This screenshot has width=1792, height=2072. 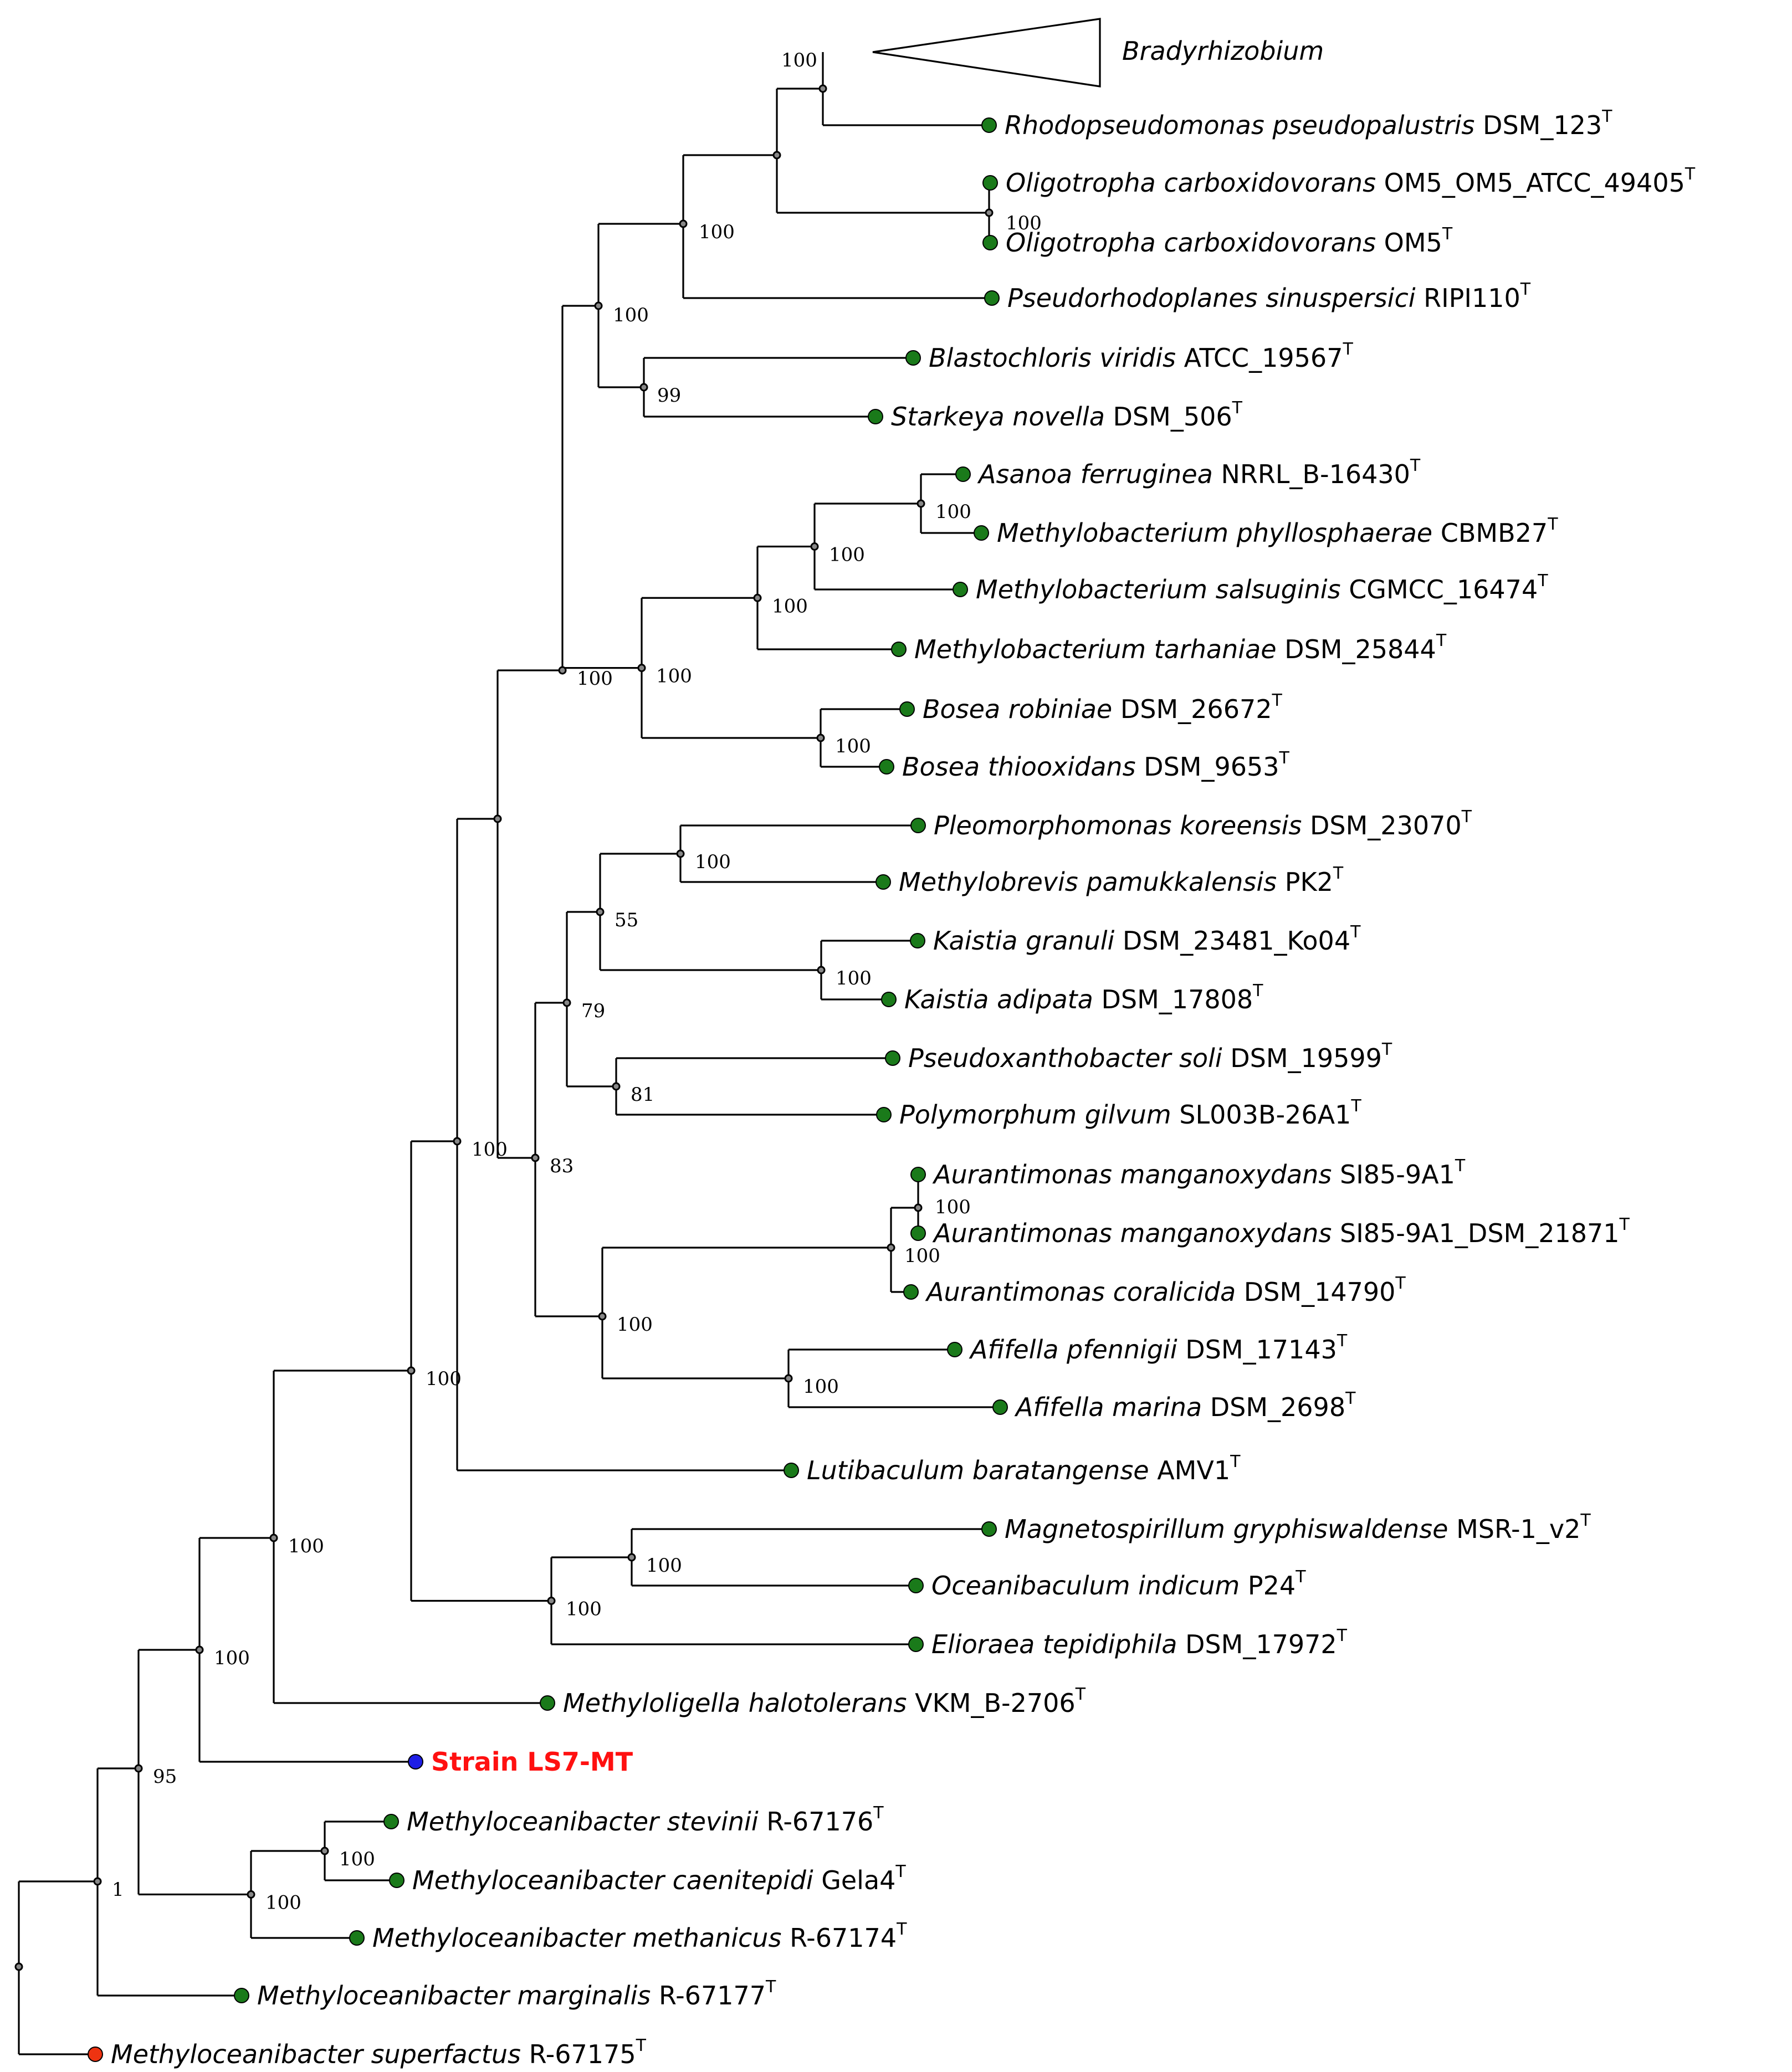 I want to click on taxon-strain: SL003B-26A1, so click(x=1265, y=1115).